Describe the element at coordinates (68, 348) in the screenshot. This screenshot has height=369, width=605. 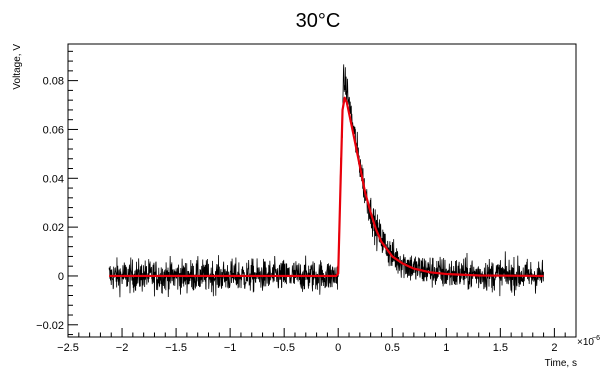
I see `x-tick-label: −2.5` at that location.